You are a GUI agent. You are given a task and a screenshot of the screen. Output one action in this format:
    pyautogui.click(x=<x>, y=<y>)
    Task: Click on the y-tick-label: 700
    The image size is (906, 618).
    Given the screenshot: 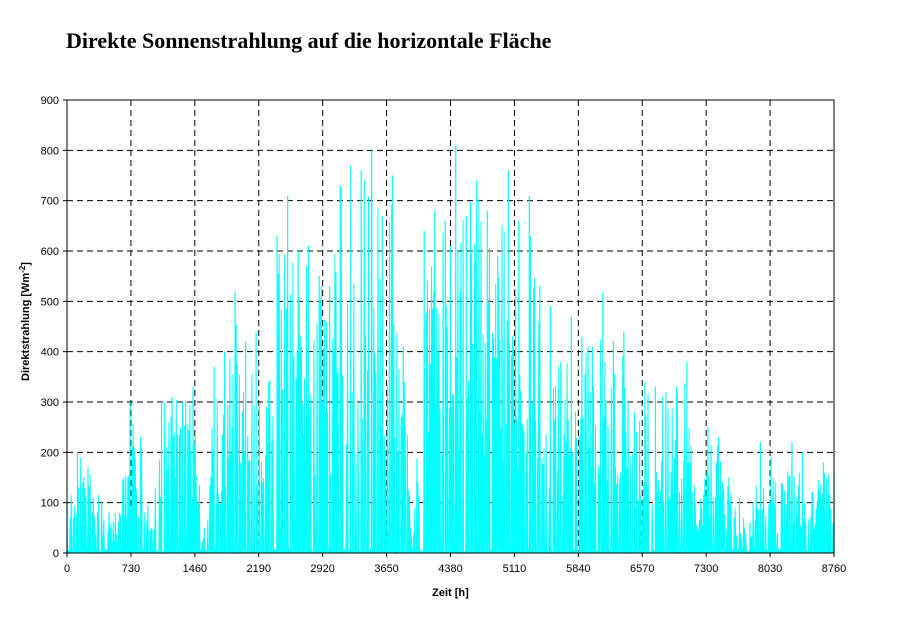 What is the action you would take?
    pyautogui.click(x=50, y=202)
    